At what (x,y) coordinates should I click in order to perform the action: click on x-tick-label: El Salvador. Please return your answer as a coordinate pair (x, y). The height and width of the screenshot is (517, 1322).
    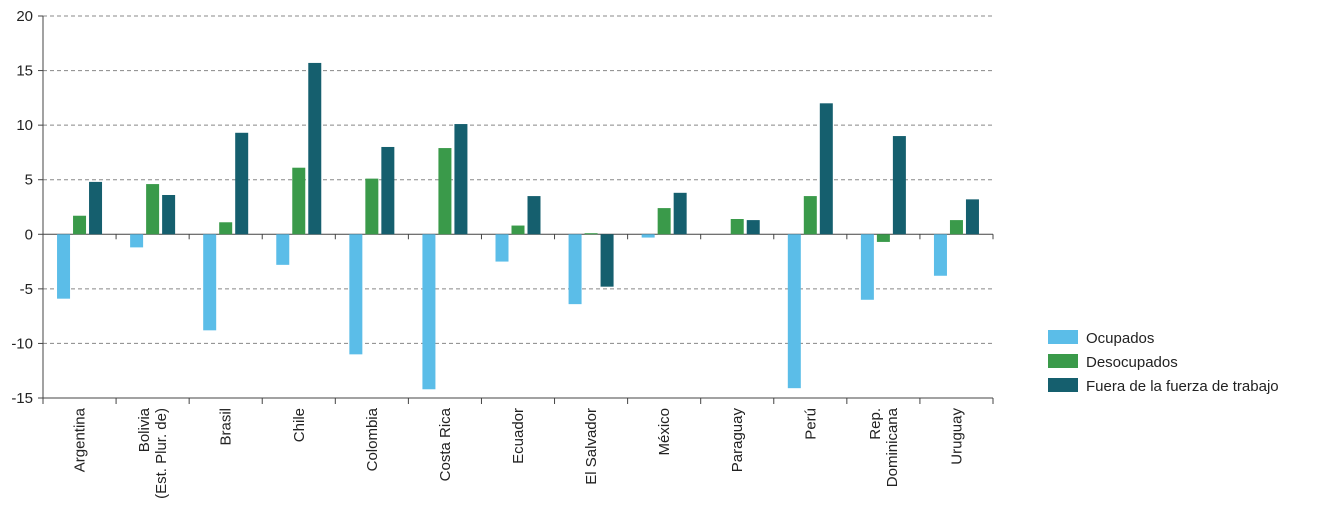
    Looking at the image, I should click on (591, 446).